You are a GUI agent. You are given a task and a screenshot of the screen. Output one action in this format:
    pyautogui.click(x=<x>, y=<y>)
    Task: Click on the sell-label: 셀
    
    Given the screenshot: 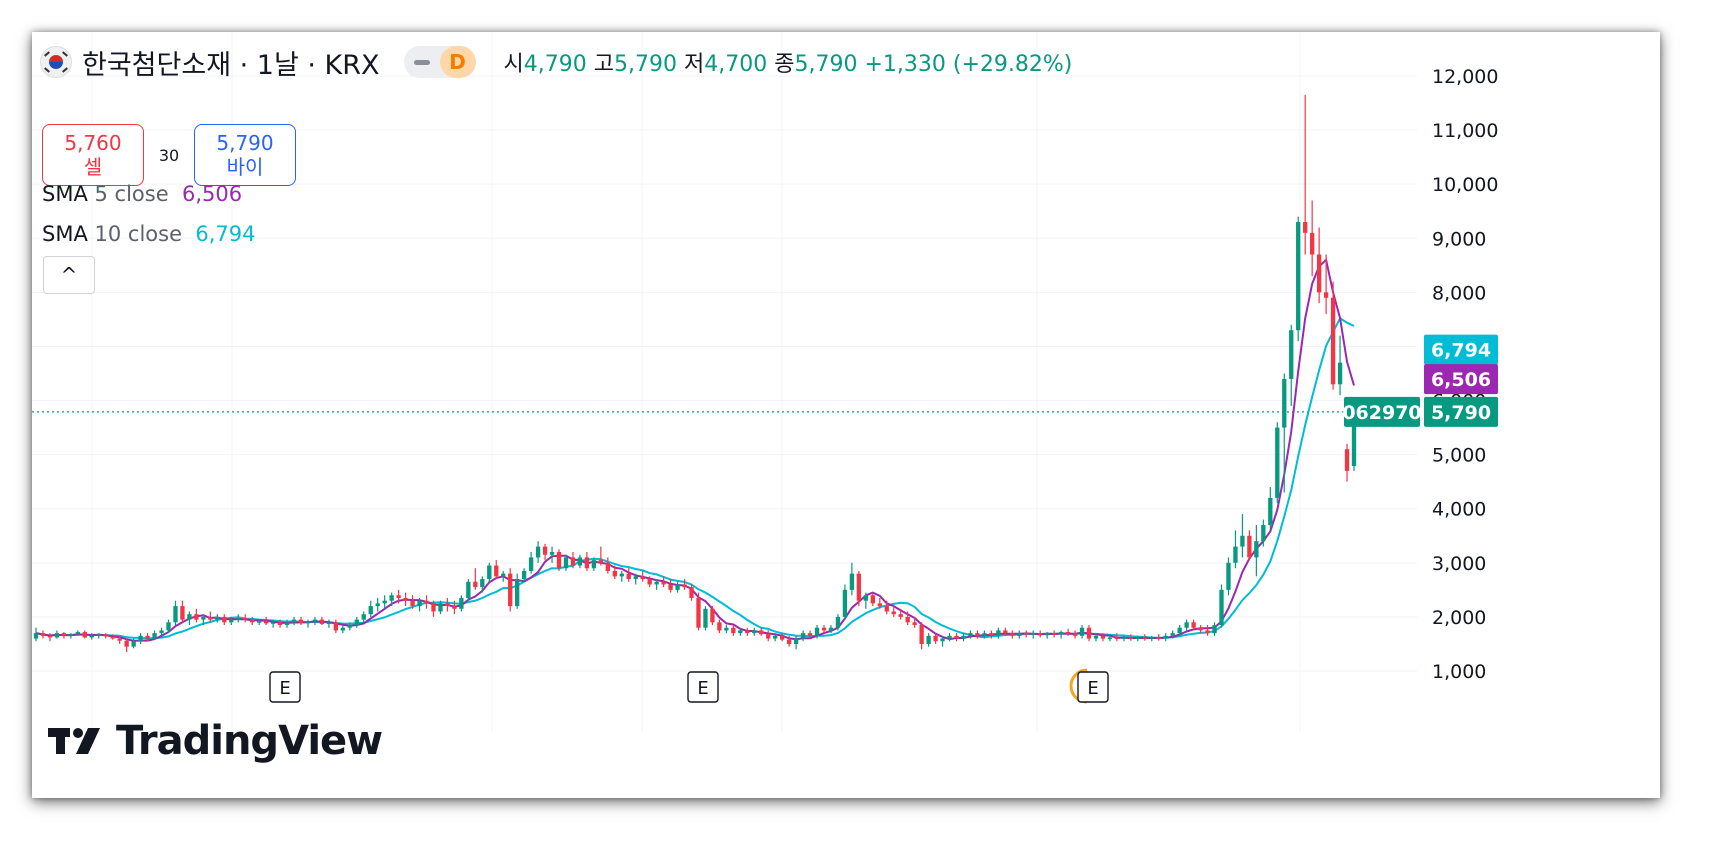 What is the action you would take?
    pyautogui.click(x=93, y=167)
    